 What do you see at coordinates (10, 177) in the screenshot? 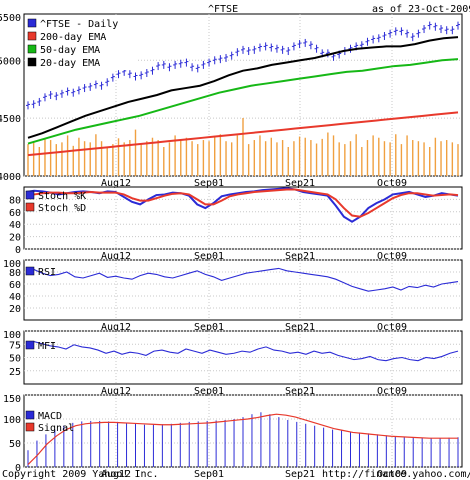
I see `y-tick-label: 4000` at bounding box center [10, 177].